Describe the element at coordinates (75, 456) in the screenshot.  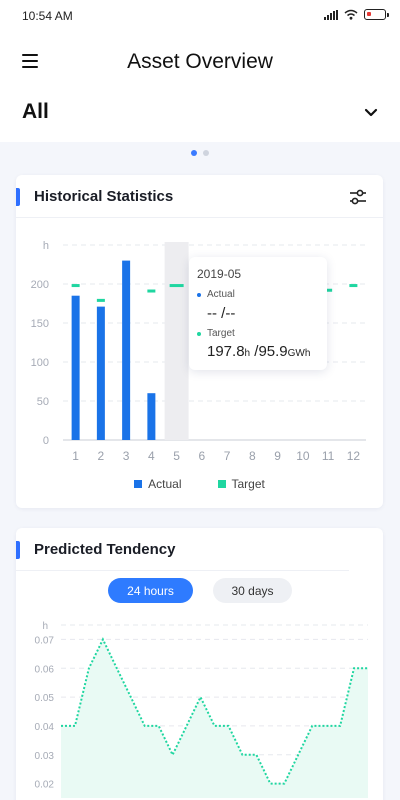
I see `x-tick-label: 1` at that location.